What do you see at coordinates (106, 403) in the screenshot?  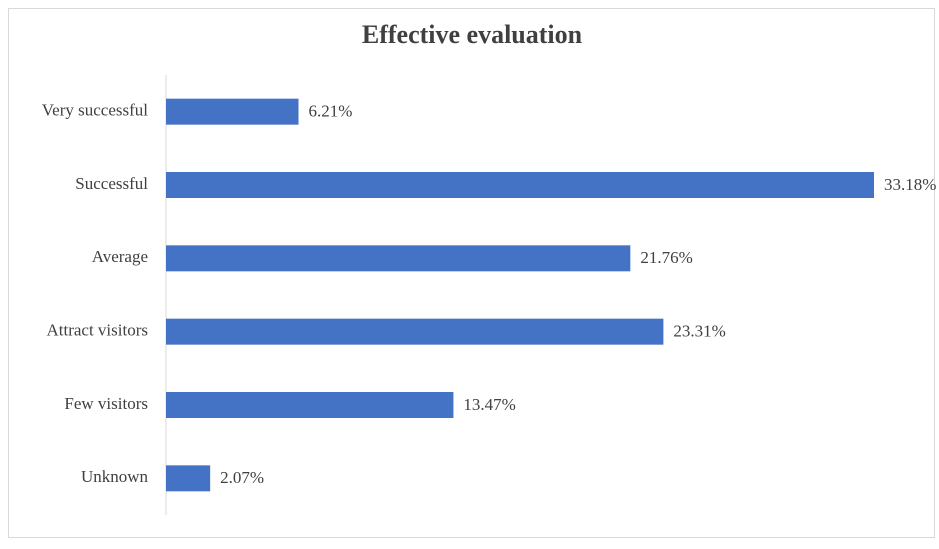 I see `y-tick-label: Few visitors` at bounding box center [106, 403].